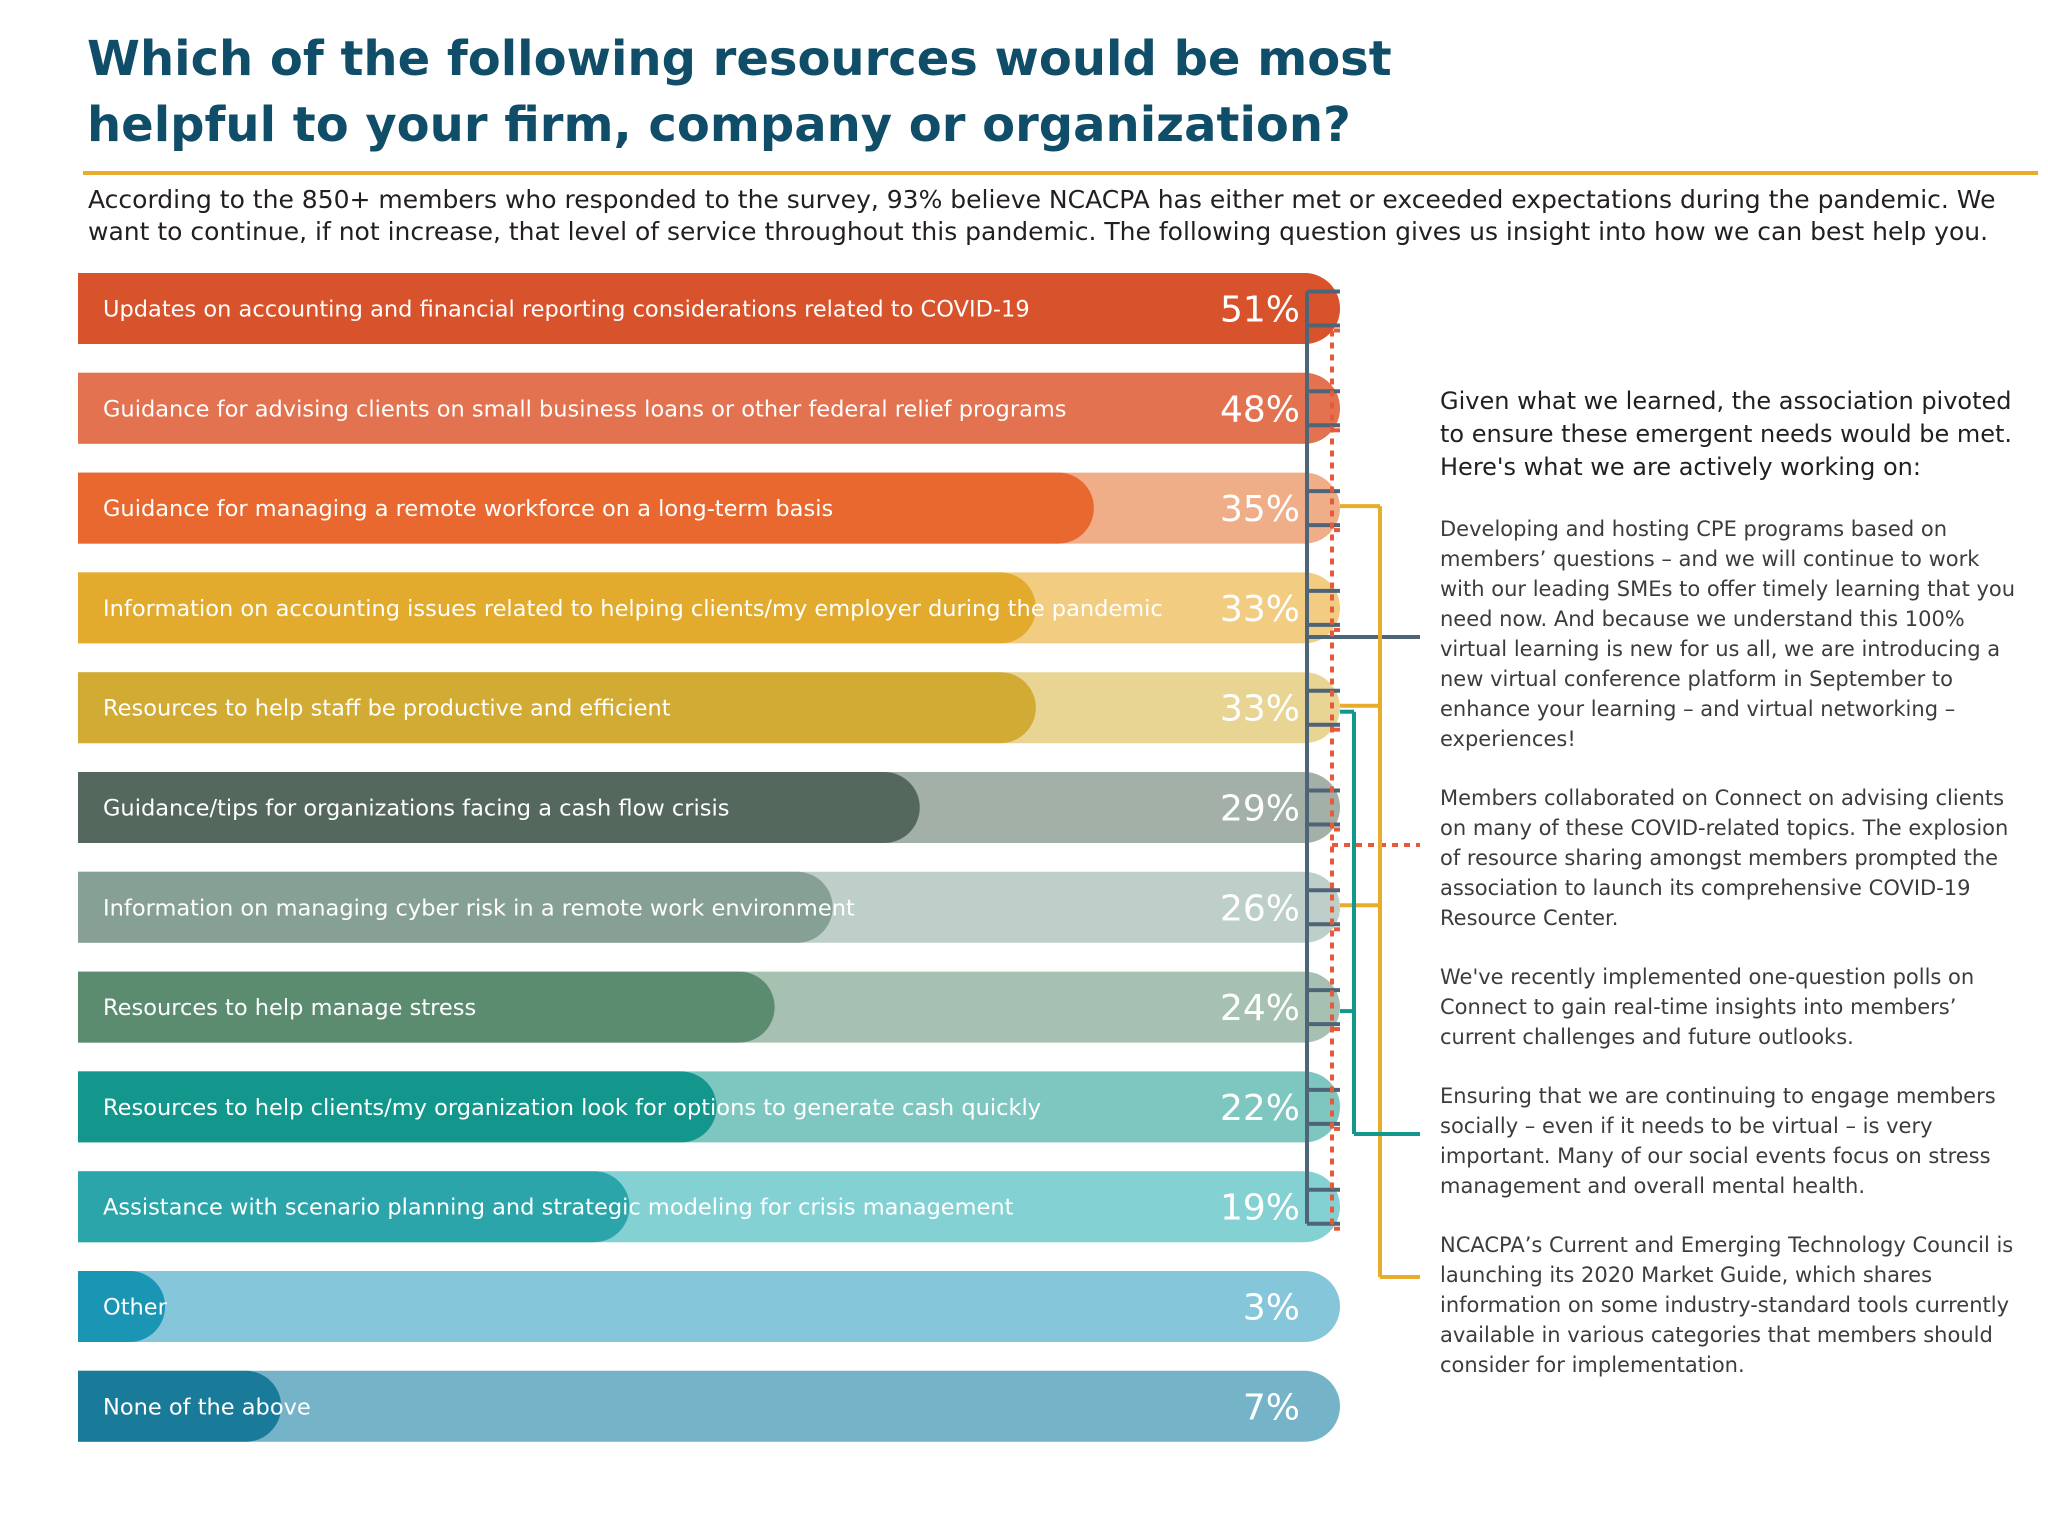  What do you see at coordinates (1260, 908) in the screenshot?
I see `bar-value-label: 26%` at bounding box center [1260, 908].